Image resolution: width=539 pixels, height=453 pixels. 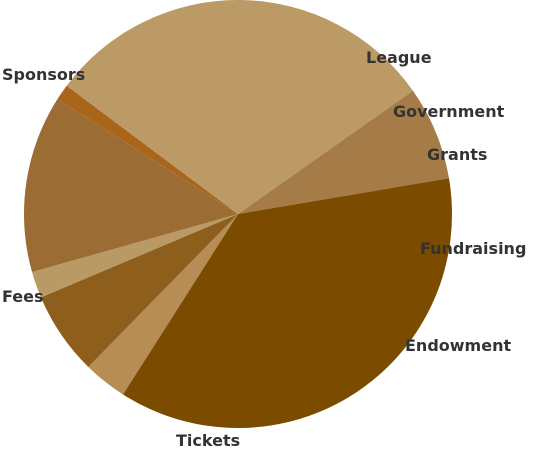 I want to click on slice-endowment, so click(x=148, y=149).